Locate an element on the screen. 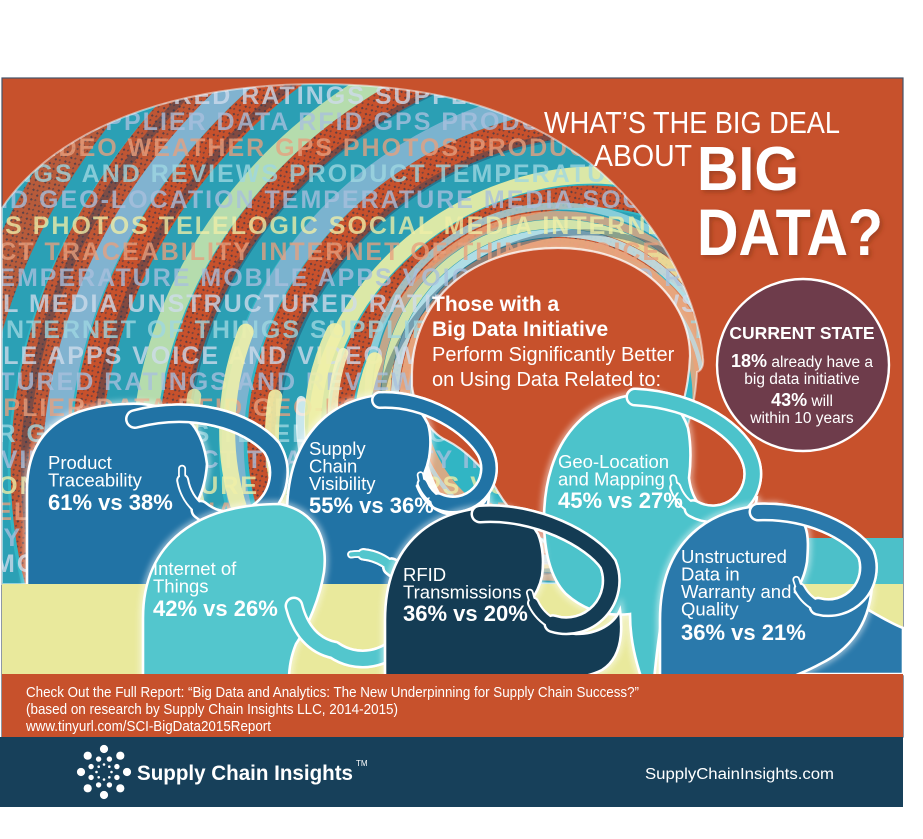 This screenshot has height=839, width=923. svg-text: ABOUT is located at coordinates (643, 155).